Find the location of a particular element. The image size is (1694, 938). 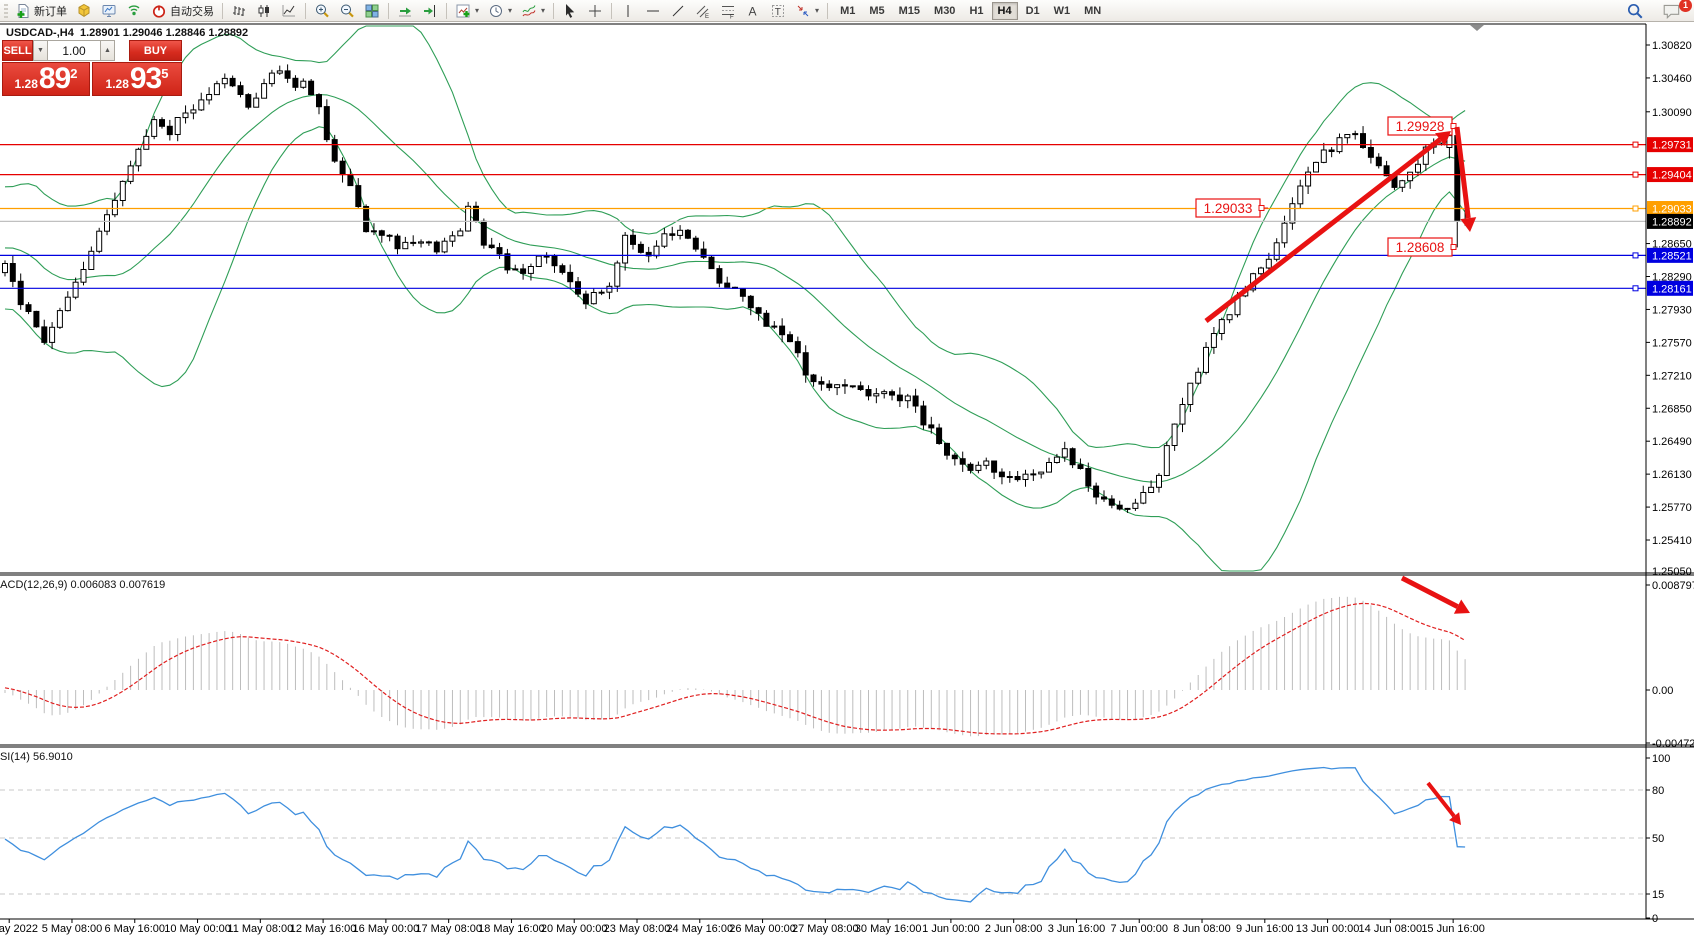

svg-text: 1.28521 is located at coordinates (1672, 256).